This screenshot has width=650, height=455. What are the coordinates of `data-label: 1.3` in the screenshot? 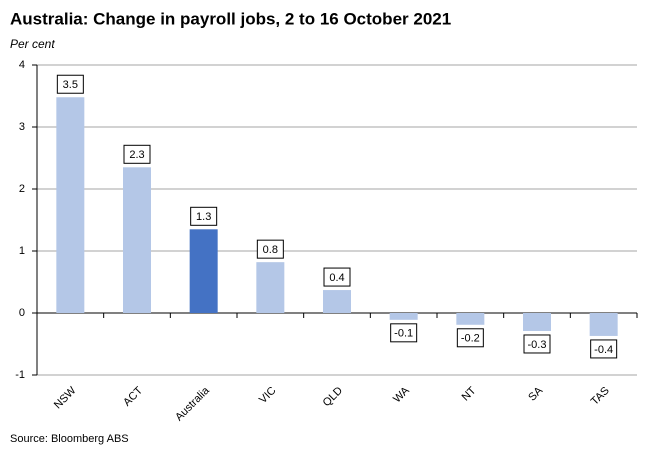 It's located at (203, 217).